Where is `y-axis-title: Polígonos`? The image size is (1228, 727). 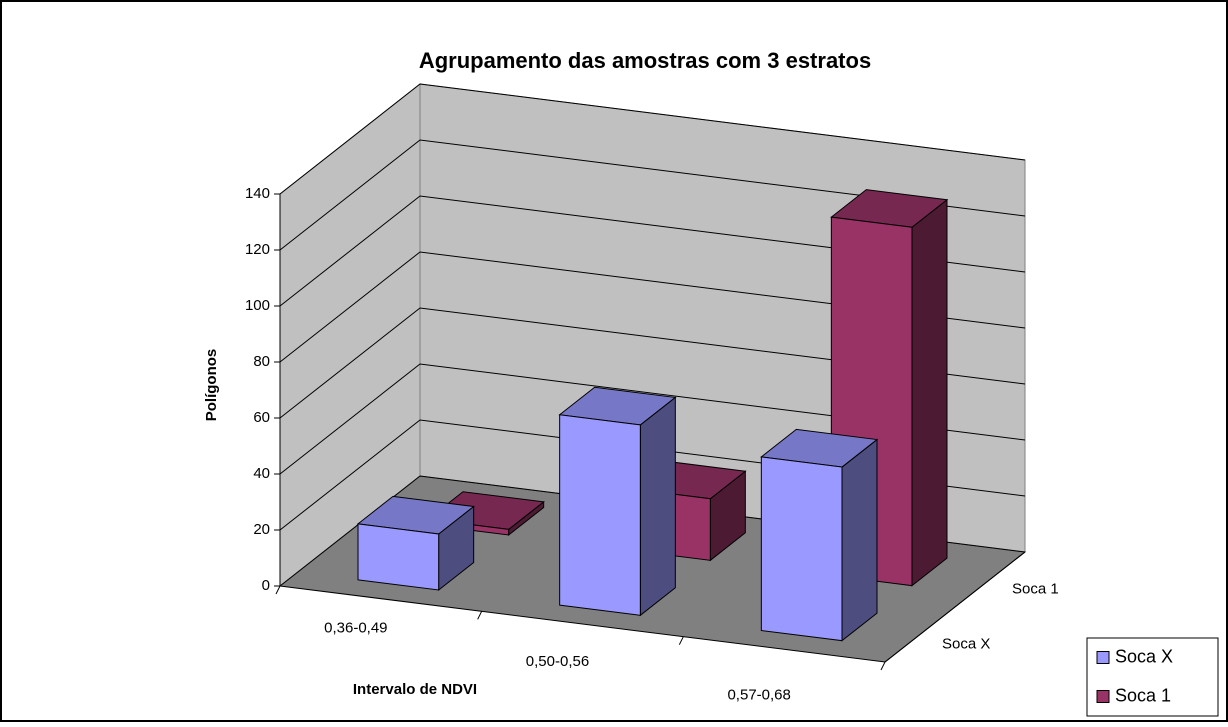 y-axis-title: Polígonos is located at coordinates (211, 385).